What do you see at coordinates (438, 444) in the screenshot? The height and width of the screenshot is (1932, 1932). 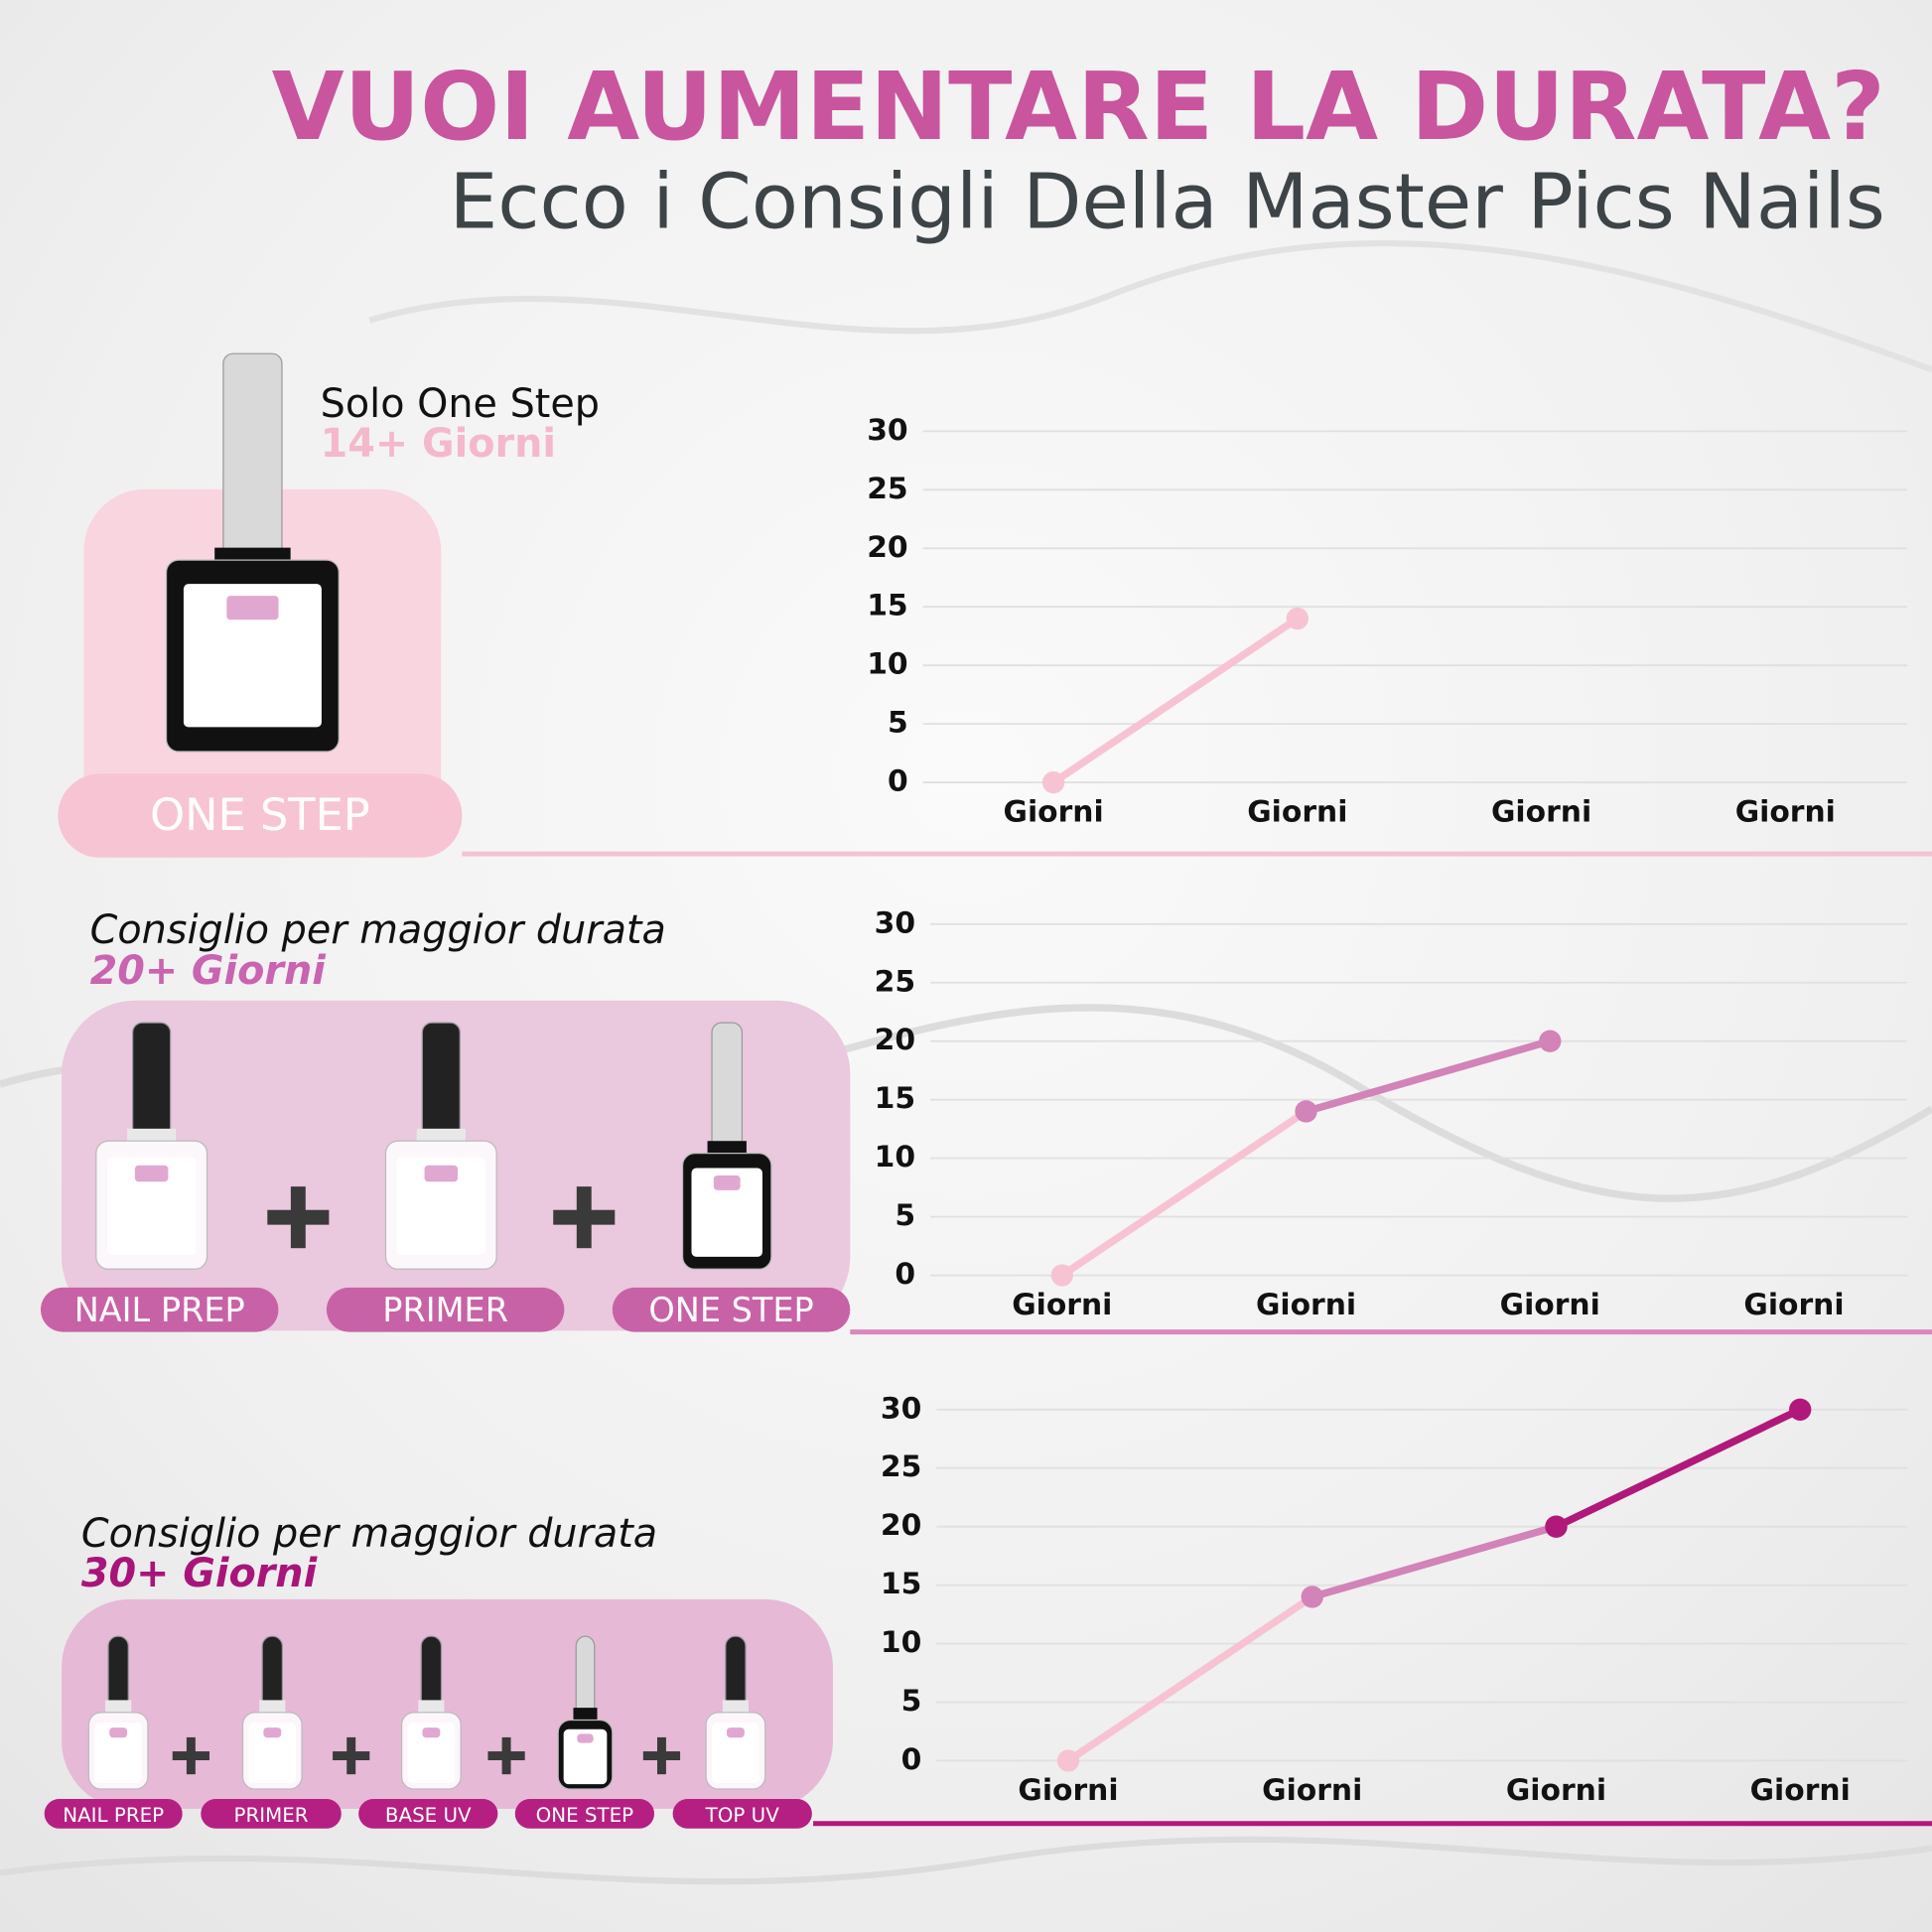 I see `section-duration: 14+ Giorni` at bounding box center [438, 444].